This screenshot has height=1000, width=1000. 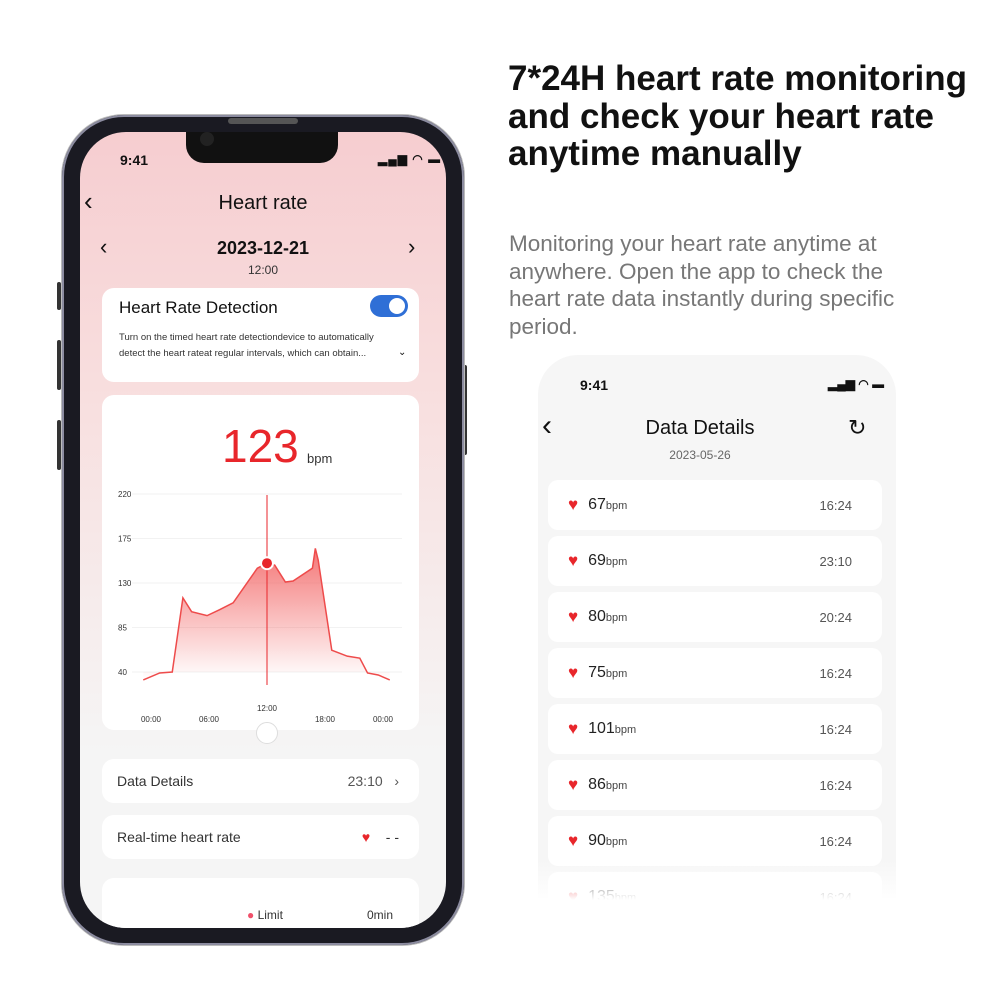 What do you see at coordinates (835, 561) in the screenshot?
I see `detail-time: 23:10` at bounding box center [835, 561].